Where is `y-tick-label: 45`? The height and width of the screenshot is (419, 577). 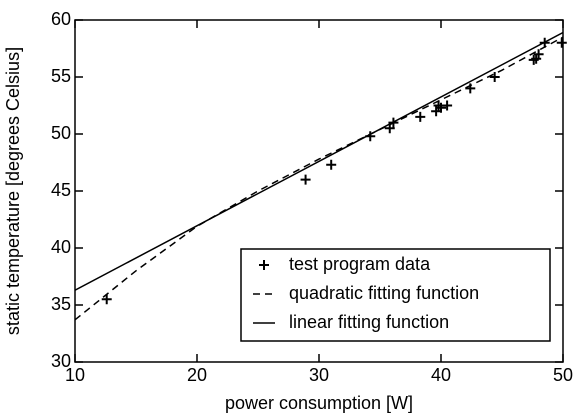
y-tick-label: 45 is located at coordinates (61, 190).